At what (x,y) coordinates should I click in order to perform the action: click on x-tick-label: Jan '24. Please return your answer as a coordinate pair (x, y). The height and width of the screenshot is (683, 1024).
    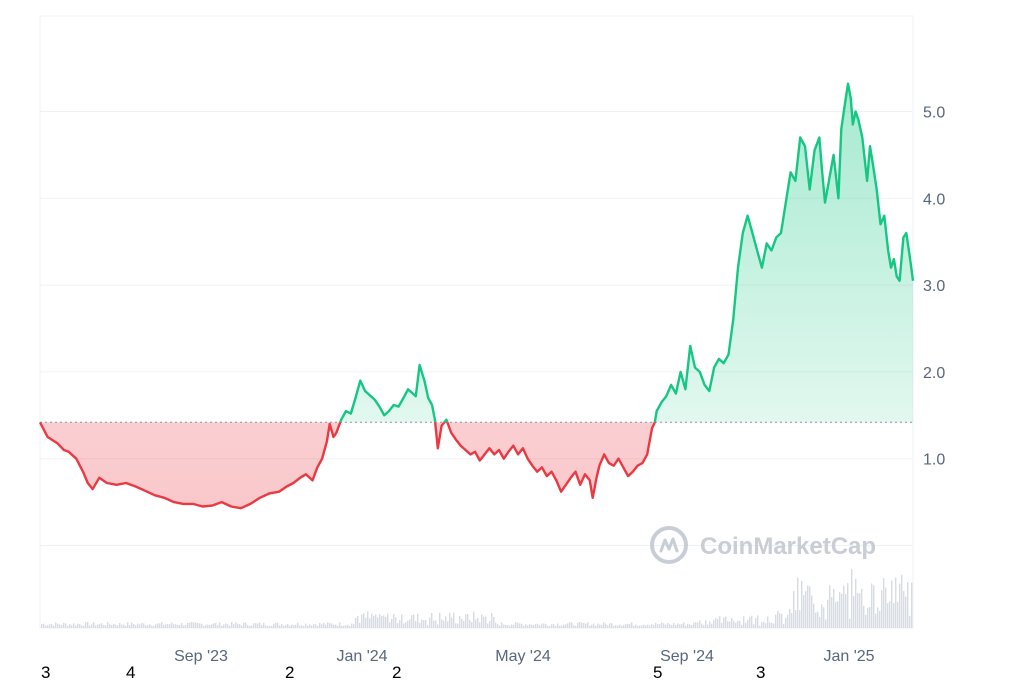
    Looking at the image, I should click on (361, 656).